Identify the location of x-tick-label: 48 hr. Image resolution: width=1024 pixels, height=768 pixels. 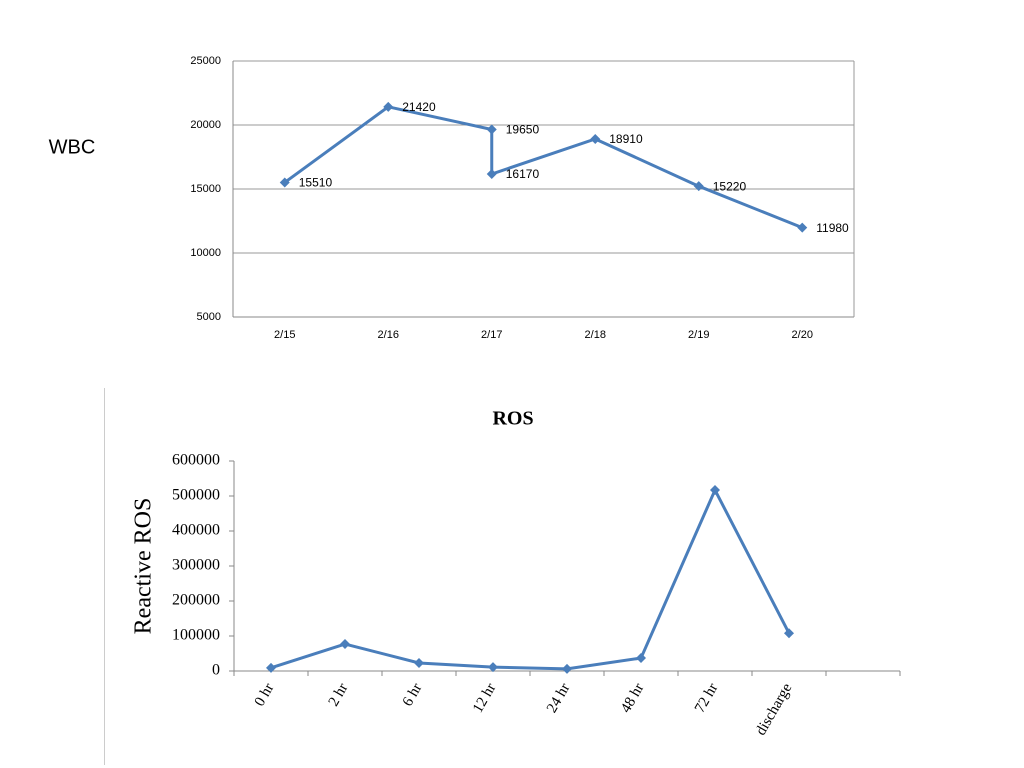
(632, 698).